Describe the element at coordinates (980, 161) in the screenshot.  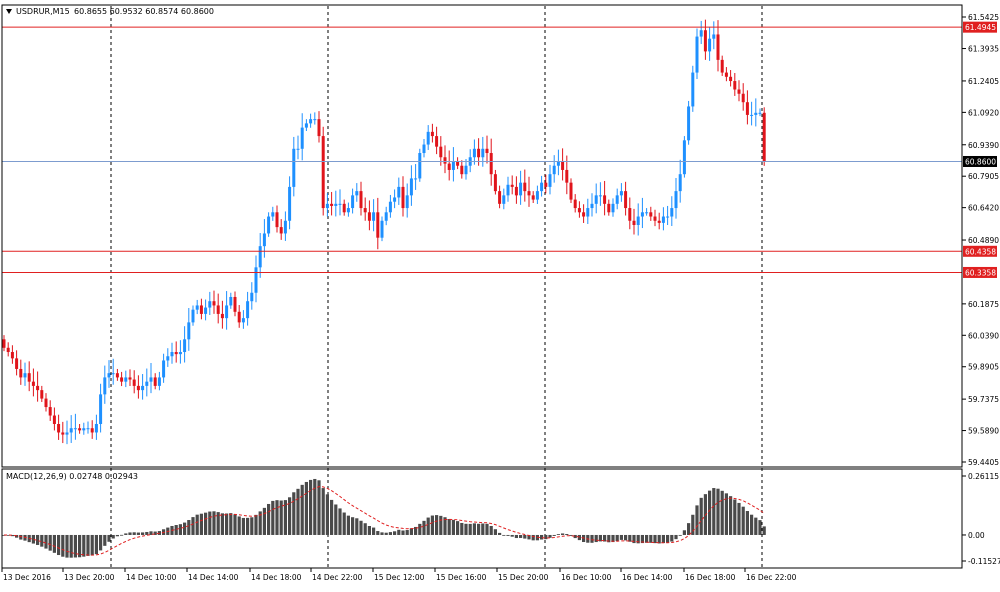
I see `price-level-tag` at that location.